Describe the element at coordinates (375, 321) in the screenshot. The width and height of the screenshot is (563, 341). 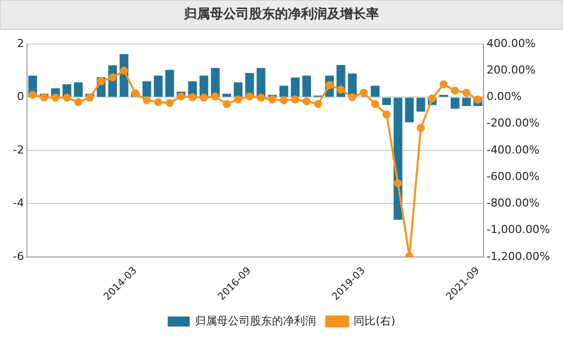
I see `legend-label: 同比(右)` at that location.